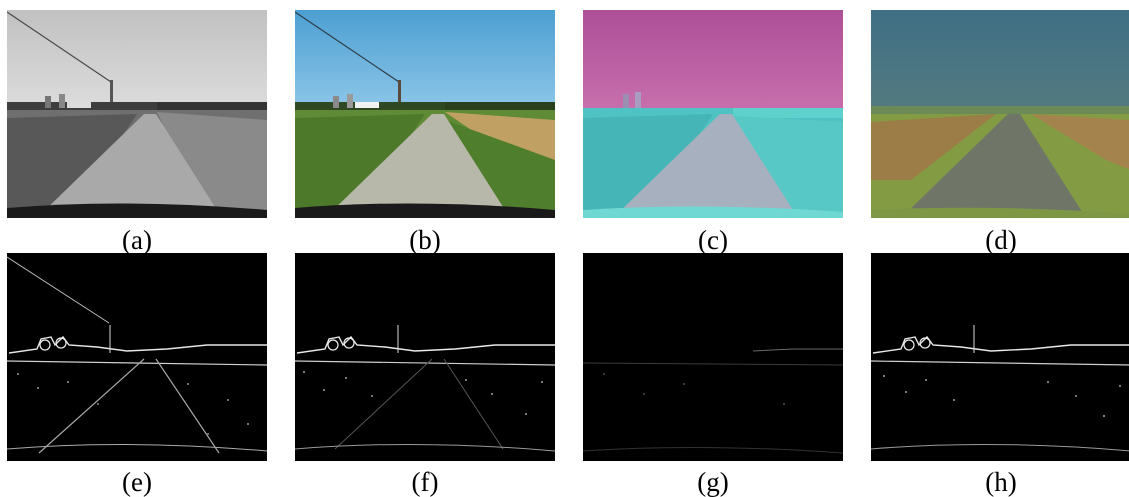 This screenshot has width=1129, height=497. I want to click on caption-a: (a), so click(137, 240).